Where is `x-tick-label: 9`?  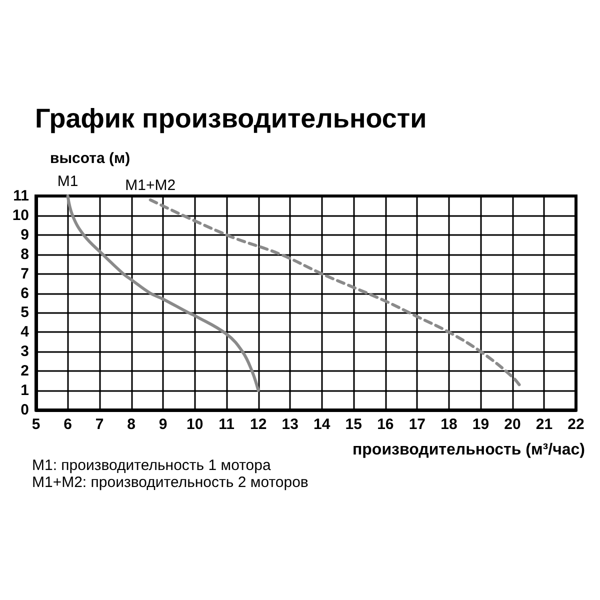
x-tick-label: 9 is located at coordinates (163, 424).